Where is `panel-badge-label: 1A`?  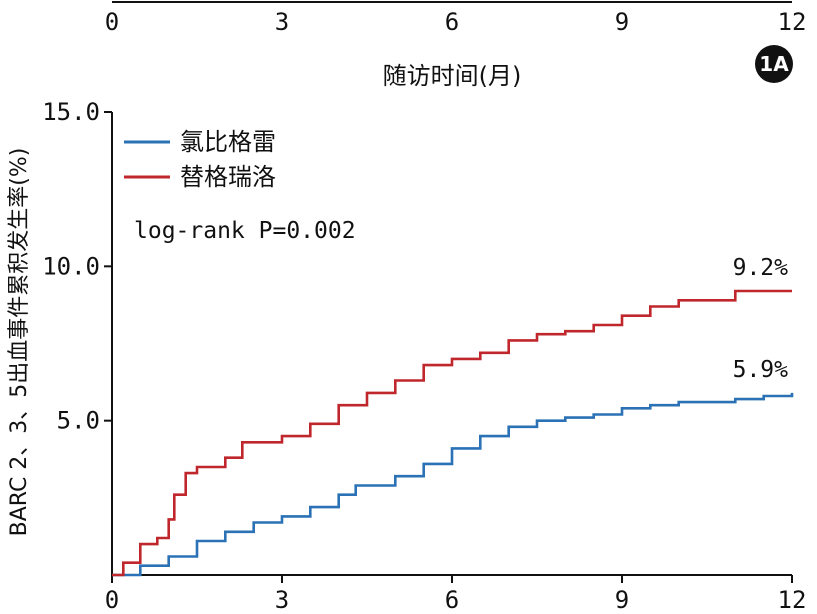 panel-badge-label: 1A is located at coordinates (774, 64).